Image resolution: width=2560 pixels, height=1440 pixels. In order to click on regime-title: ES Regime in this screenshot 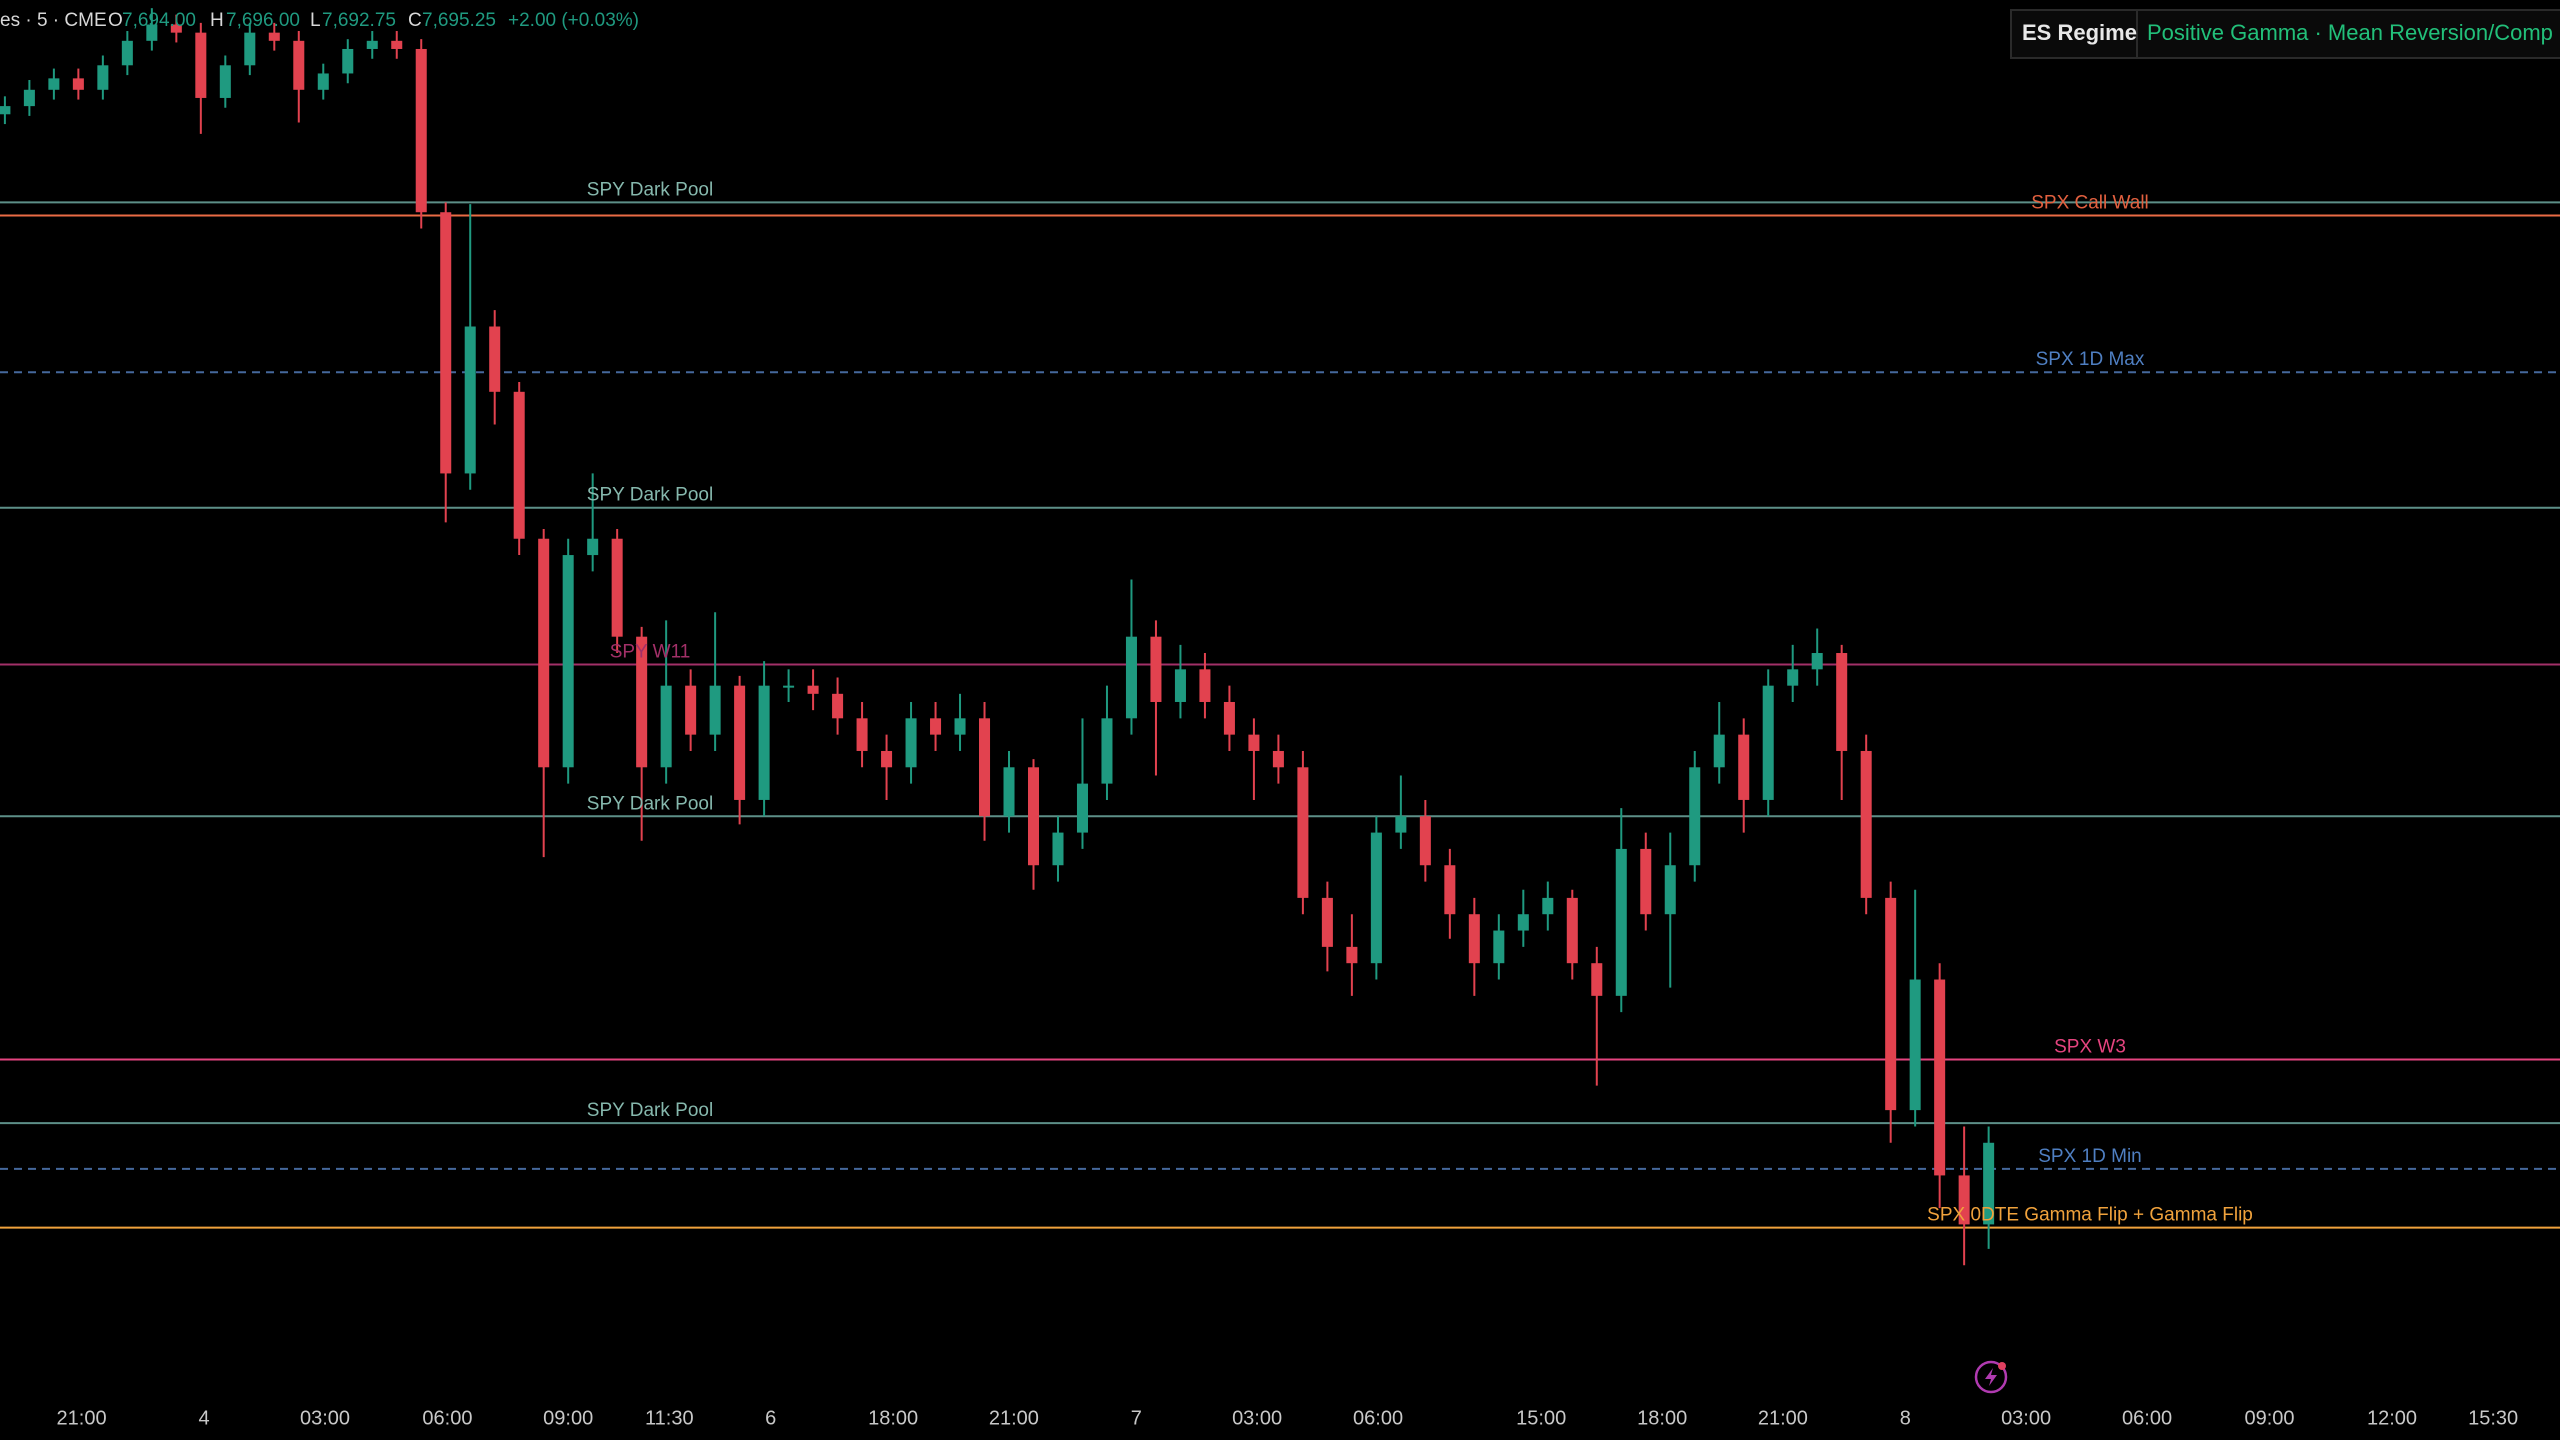, I will do `click(2079, 32)`.